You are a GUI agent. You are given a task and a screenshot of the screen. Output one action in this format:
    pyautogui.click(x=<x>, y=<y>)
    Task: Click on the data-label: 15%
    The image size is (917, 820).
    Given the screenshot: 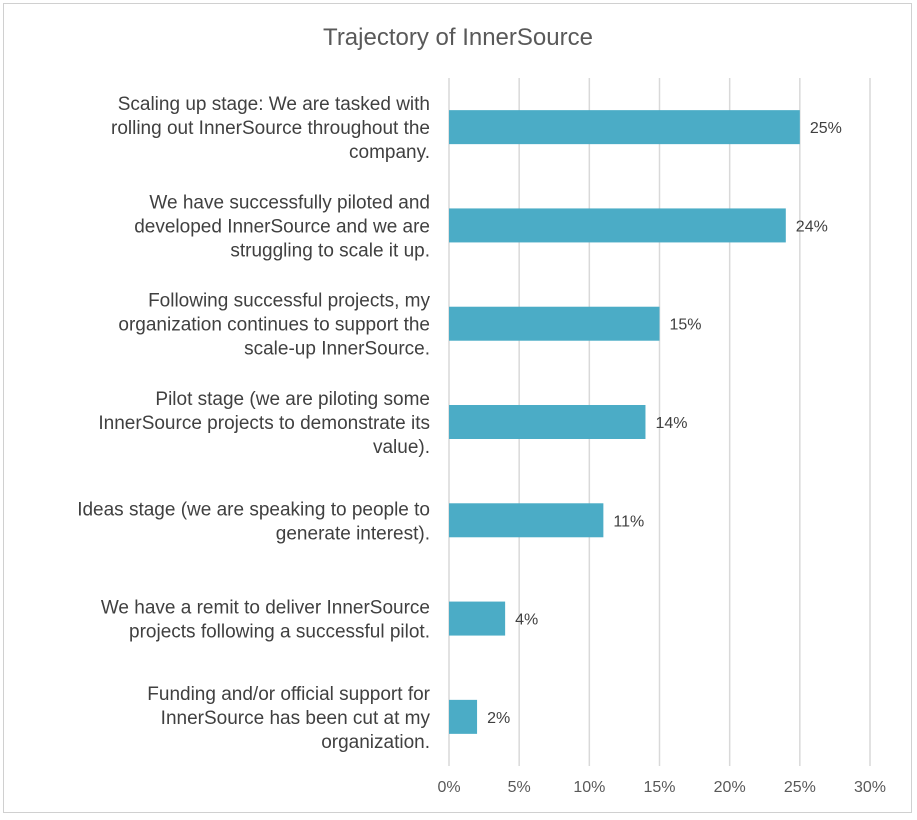 What is the action you would take?
    pyautogui.click(x=686, y=325)
    